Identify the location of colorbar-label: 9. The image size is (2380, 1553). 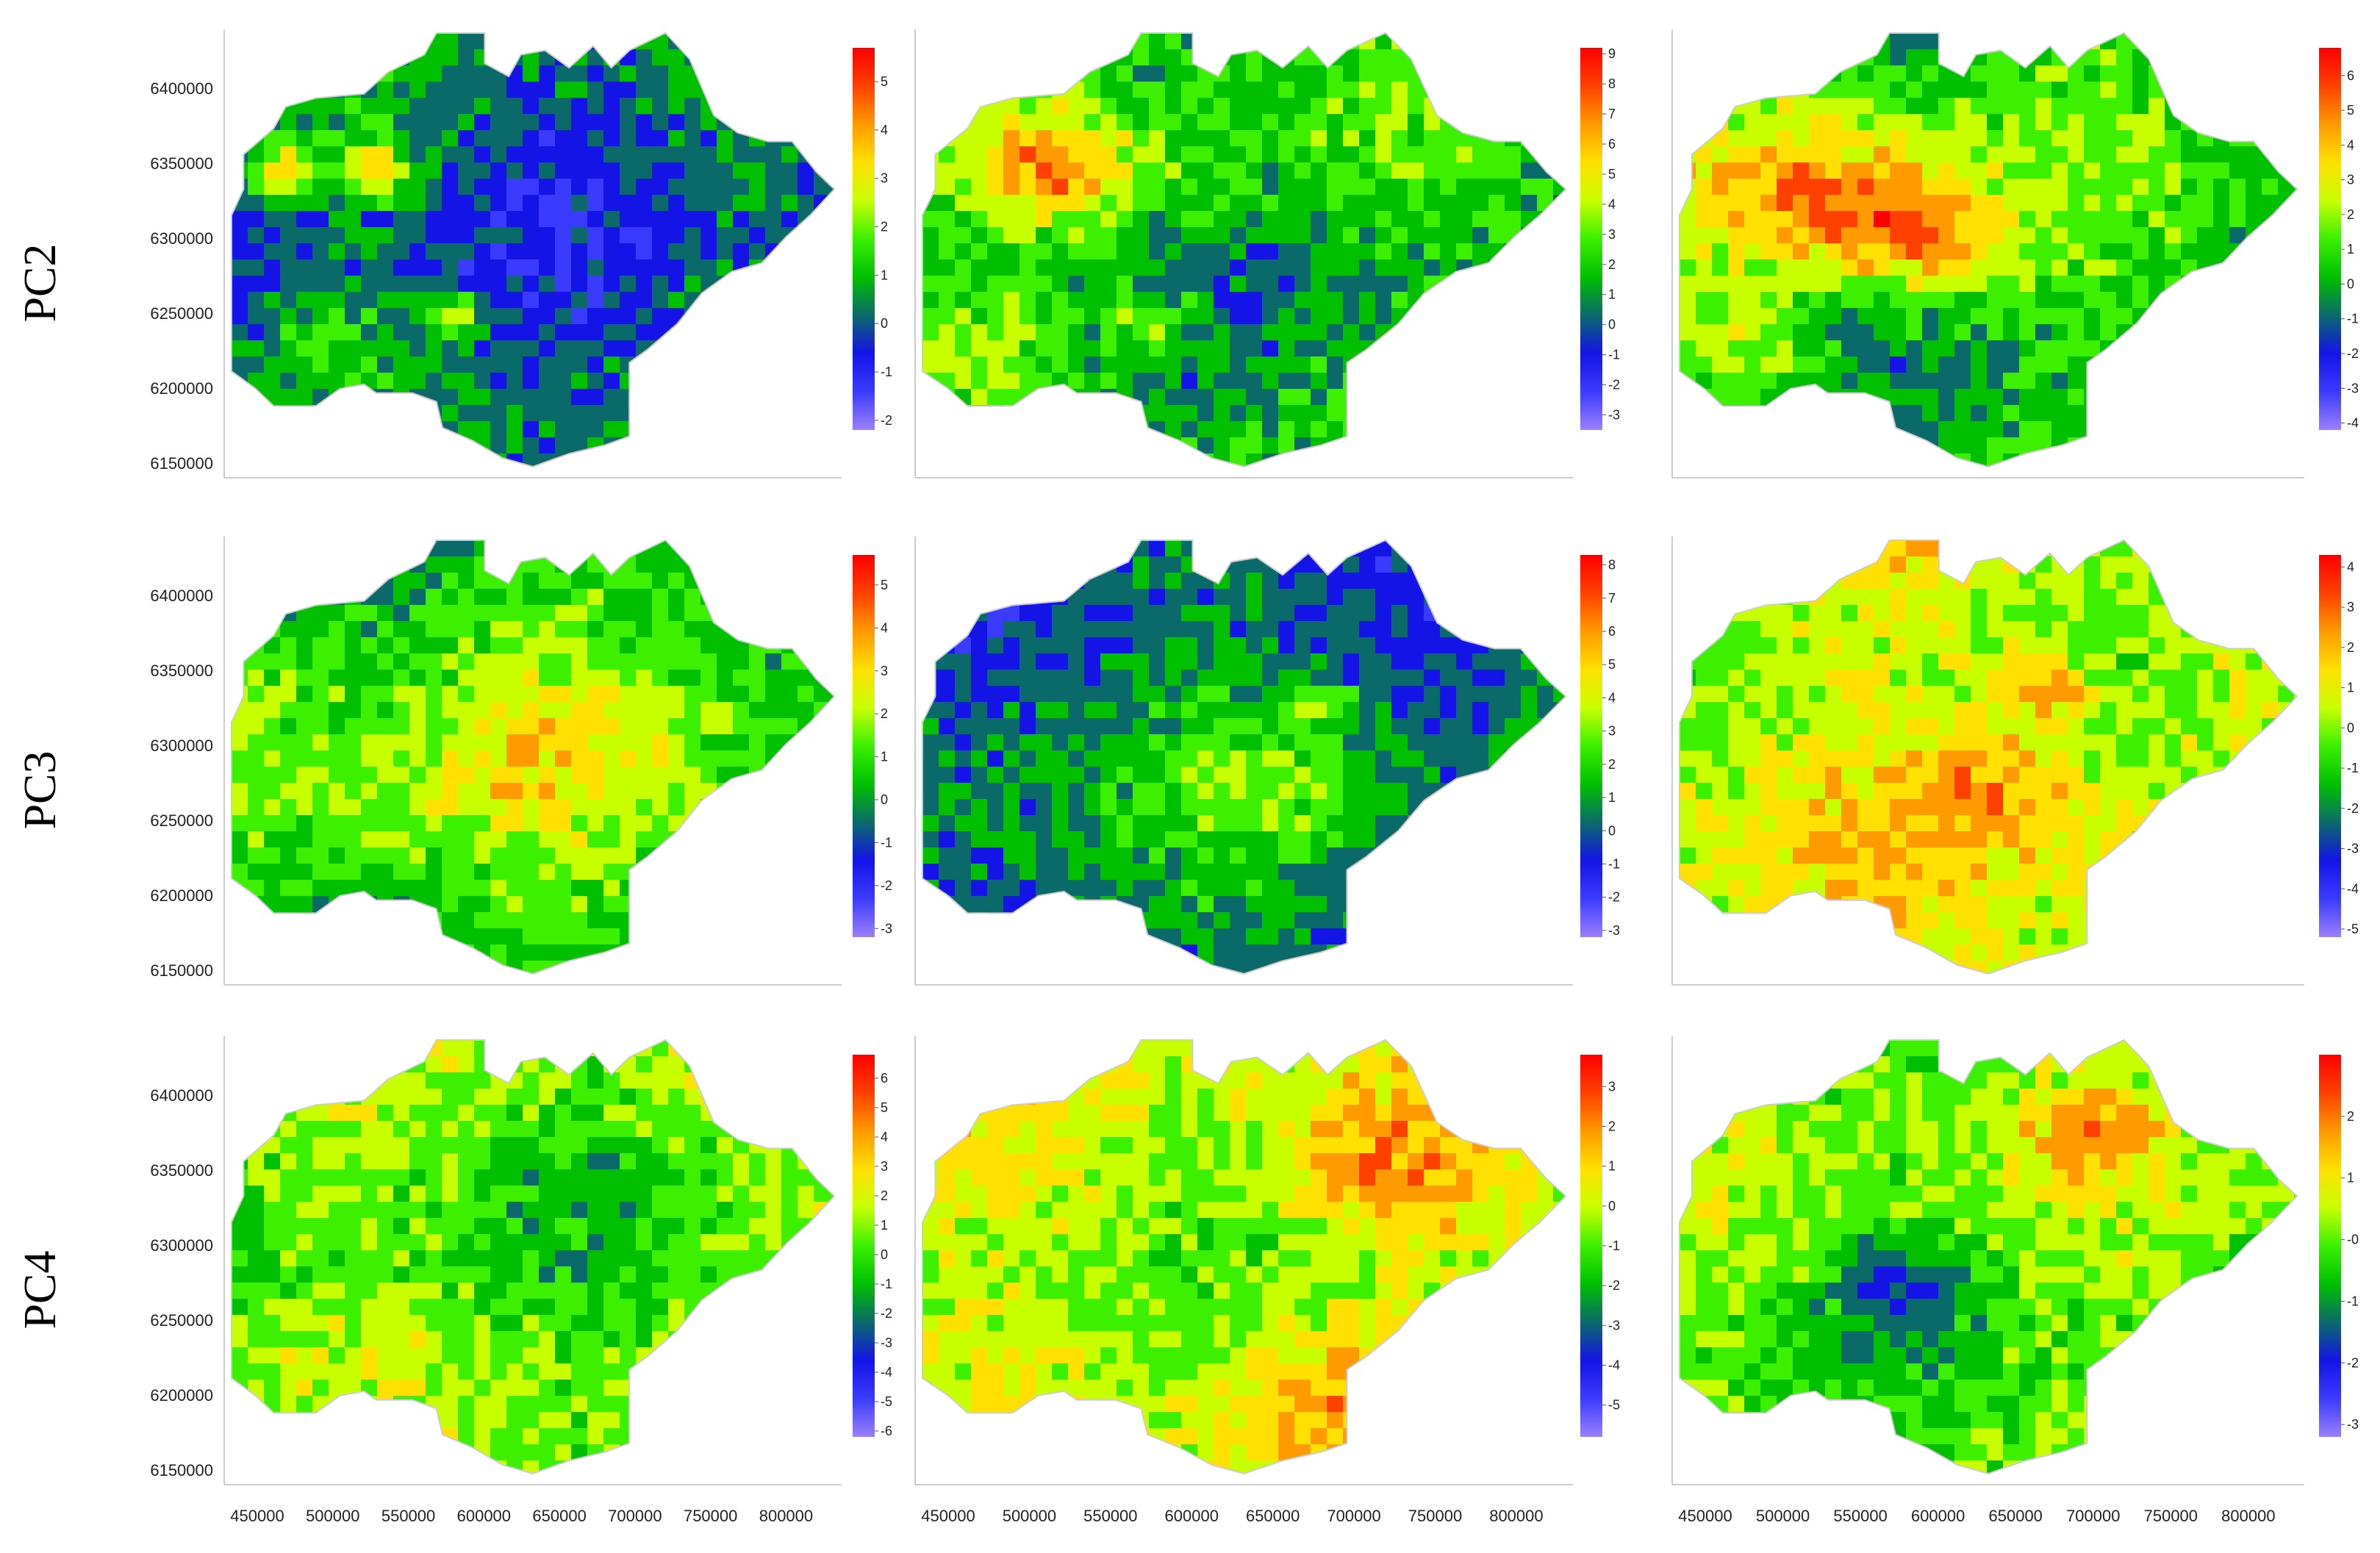
(1612, 53).